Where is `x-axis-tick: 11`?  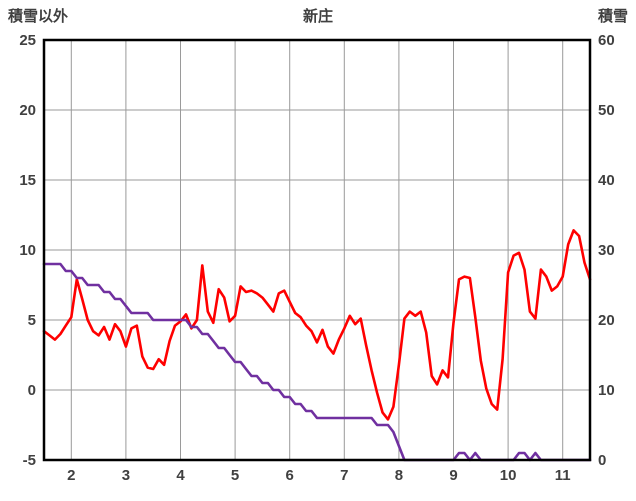
x-axis-tick: 11 is located at coordinates (563, 475).